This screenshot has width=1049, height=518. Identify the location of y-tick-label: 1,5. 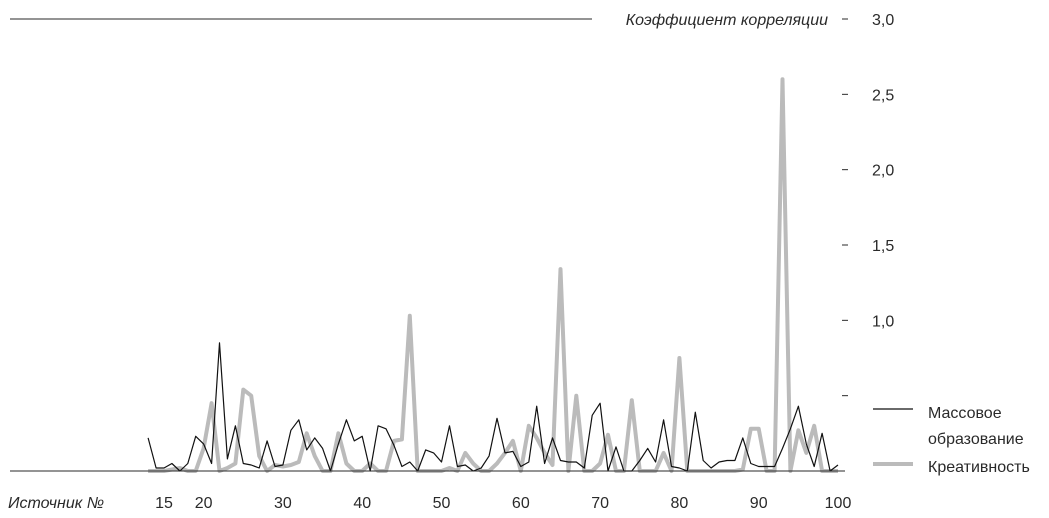
(883, 246).